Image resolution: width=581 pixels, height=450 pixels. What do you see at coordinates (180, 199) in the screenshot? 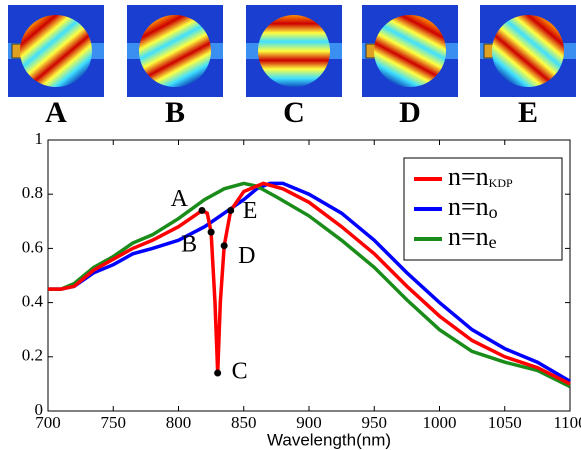
I see `annotation-label: A` at bounding box center [180, 199].